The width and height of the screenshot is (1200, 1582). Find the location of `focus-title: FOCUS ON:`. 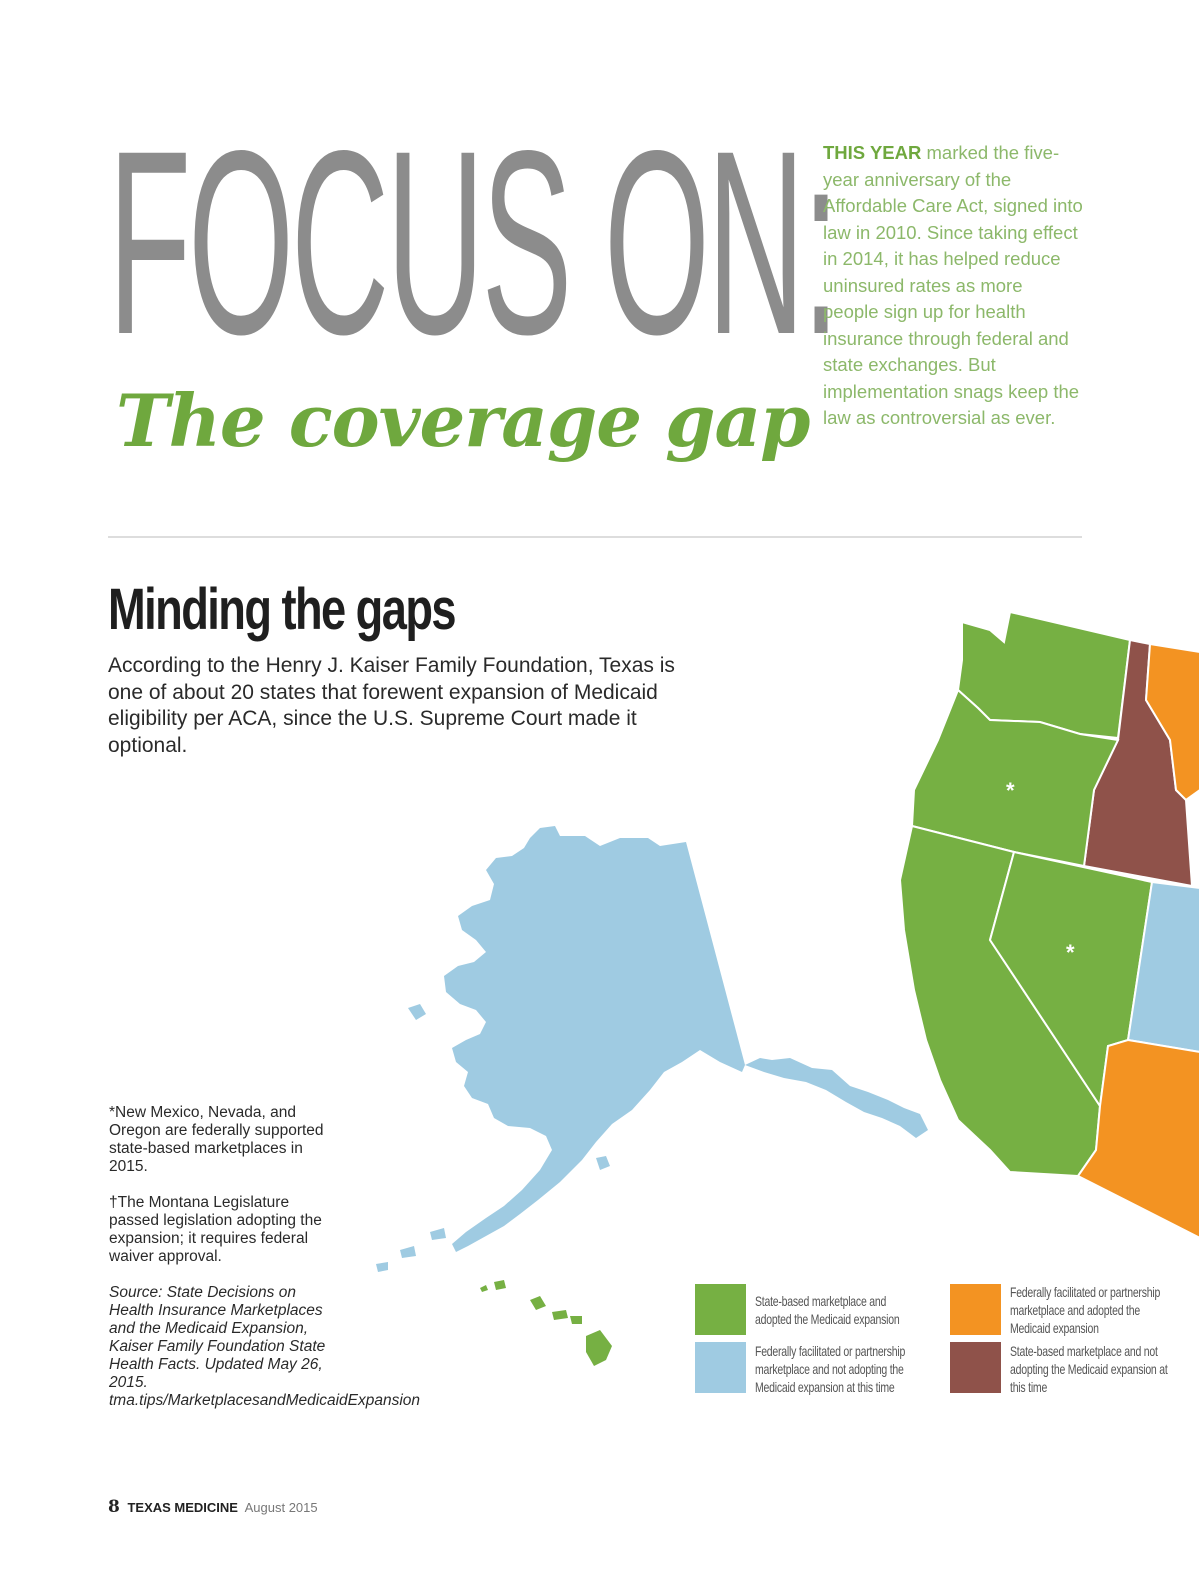

focus-title: FOCUS ON: is located at coordinates (474, 242).